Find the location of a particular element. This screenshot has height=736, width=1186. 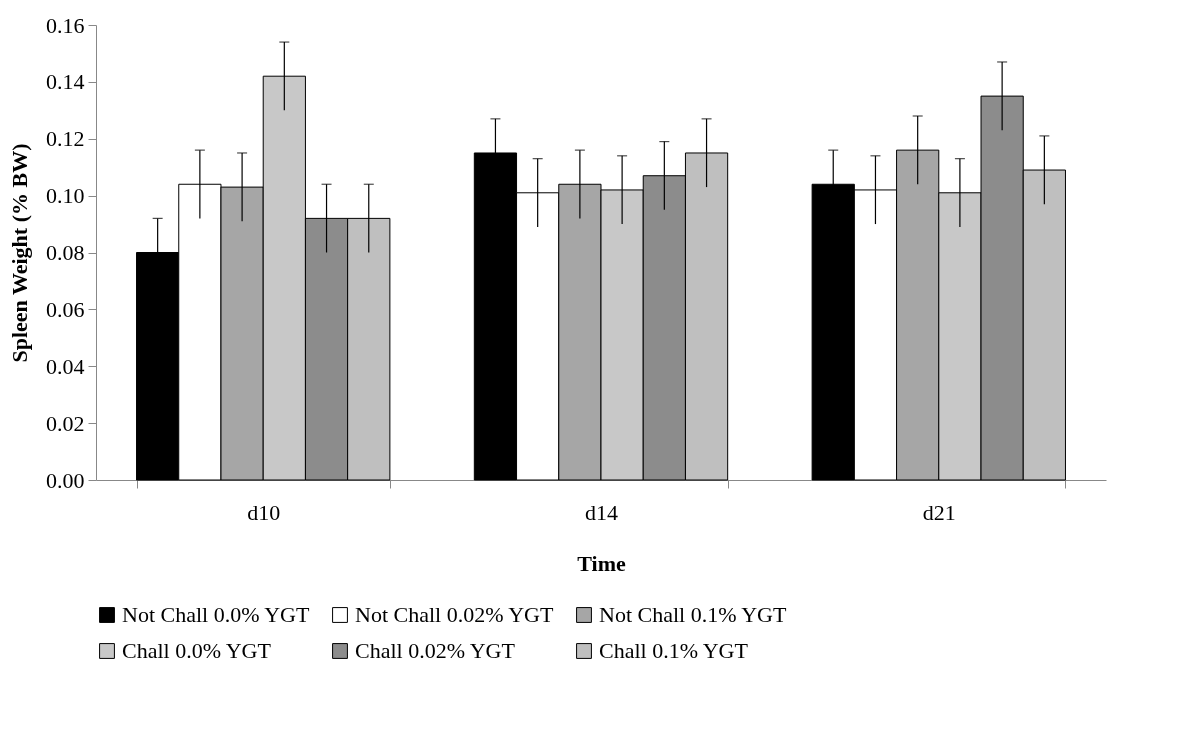

y-tick-label: 0.00 is located at coordinates (65, 480).